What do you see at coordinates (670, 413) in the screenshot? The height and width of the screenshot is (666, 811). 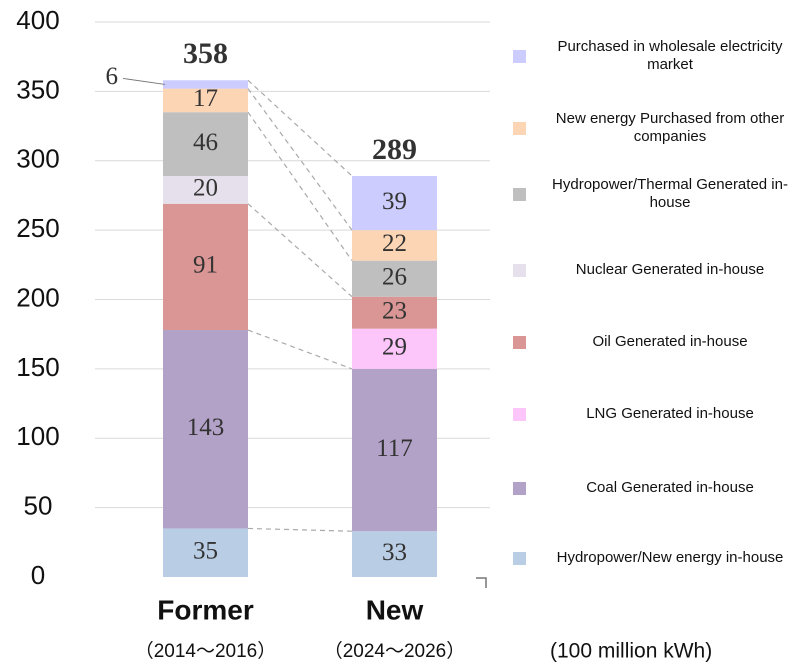 I see `legend-label: LNG Generated in-house` at bounding box center [670, 413].